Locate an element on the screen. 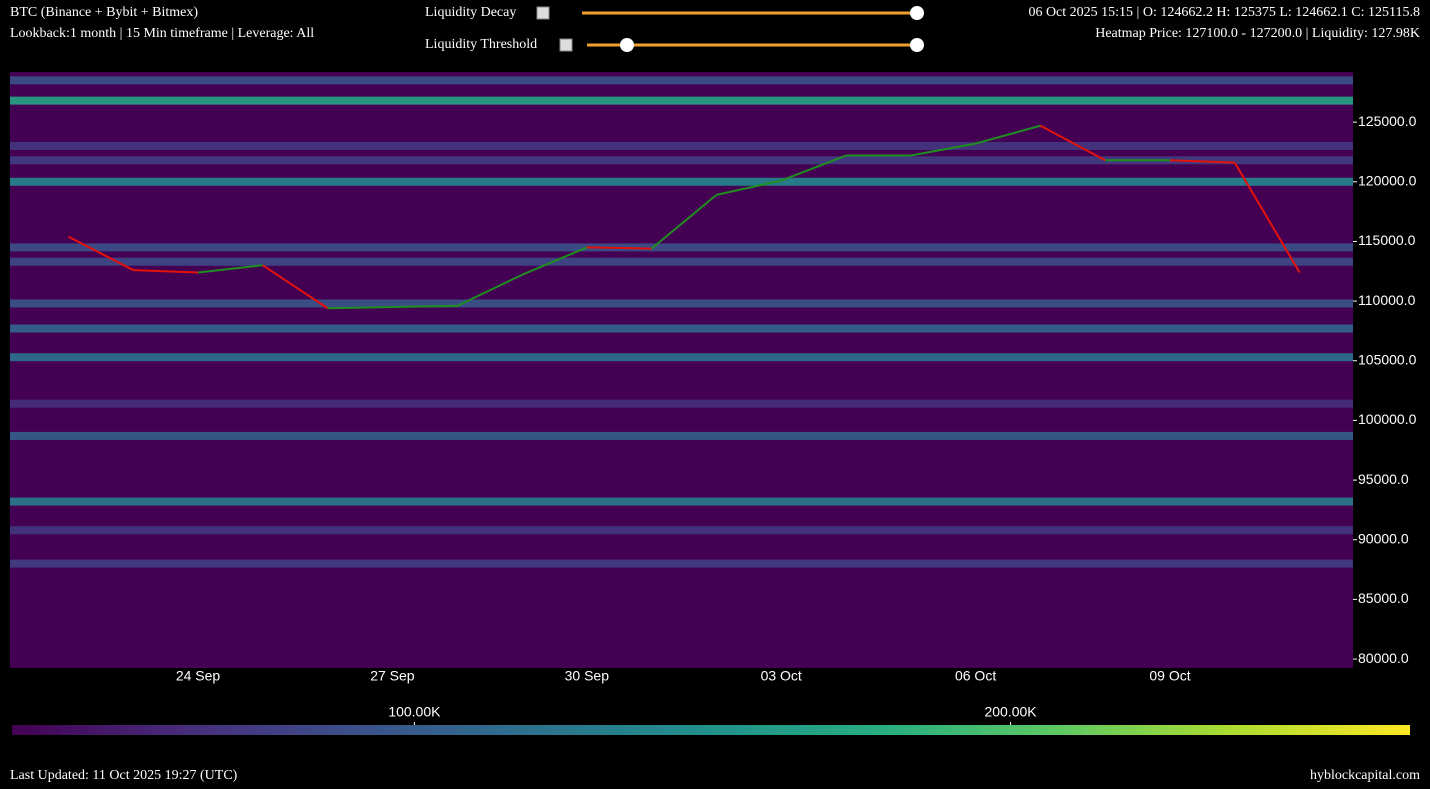 The height and width of the screenshot is (789, 1430). y-tick-label: 105000.0 is located at coordinates (1387, 359).